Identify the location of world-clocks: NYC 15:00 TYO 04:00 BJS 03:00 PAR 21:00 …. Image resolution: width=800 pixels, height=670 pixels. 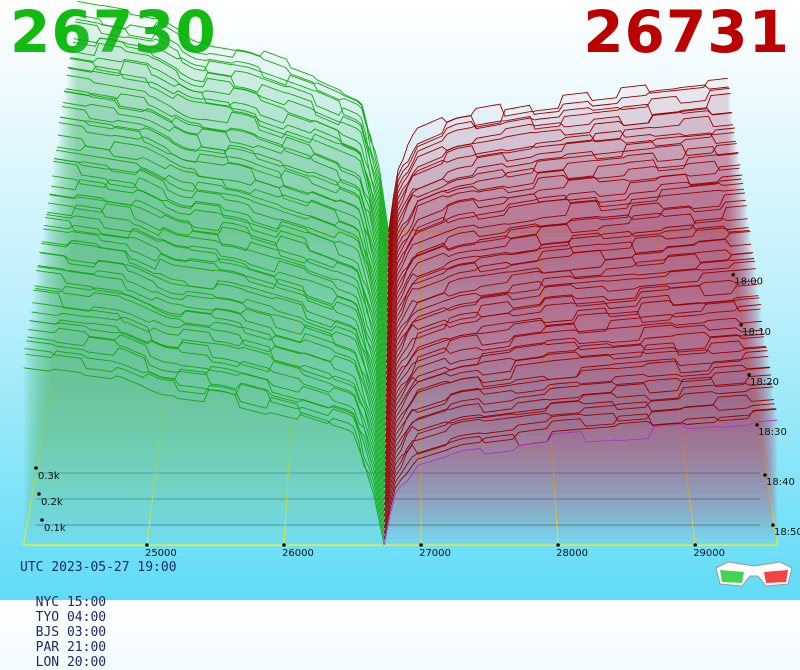
(75, 625).